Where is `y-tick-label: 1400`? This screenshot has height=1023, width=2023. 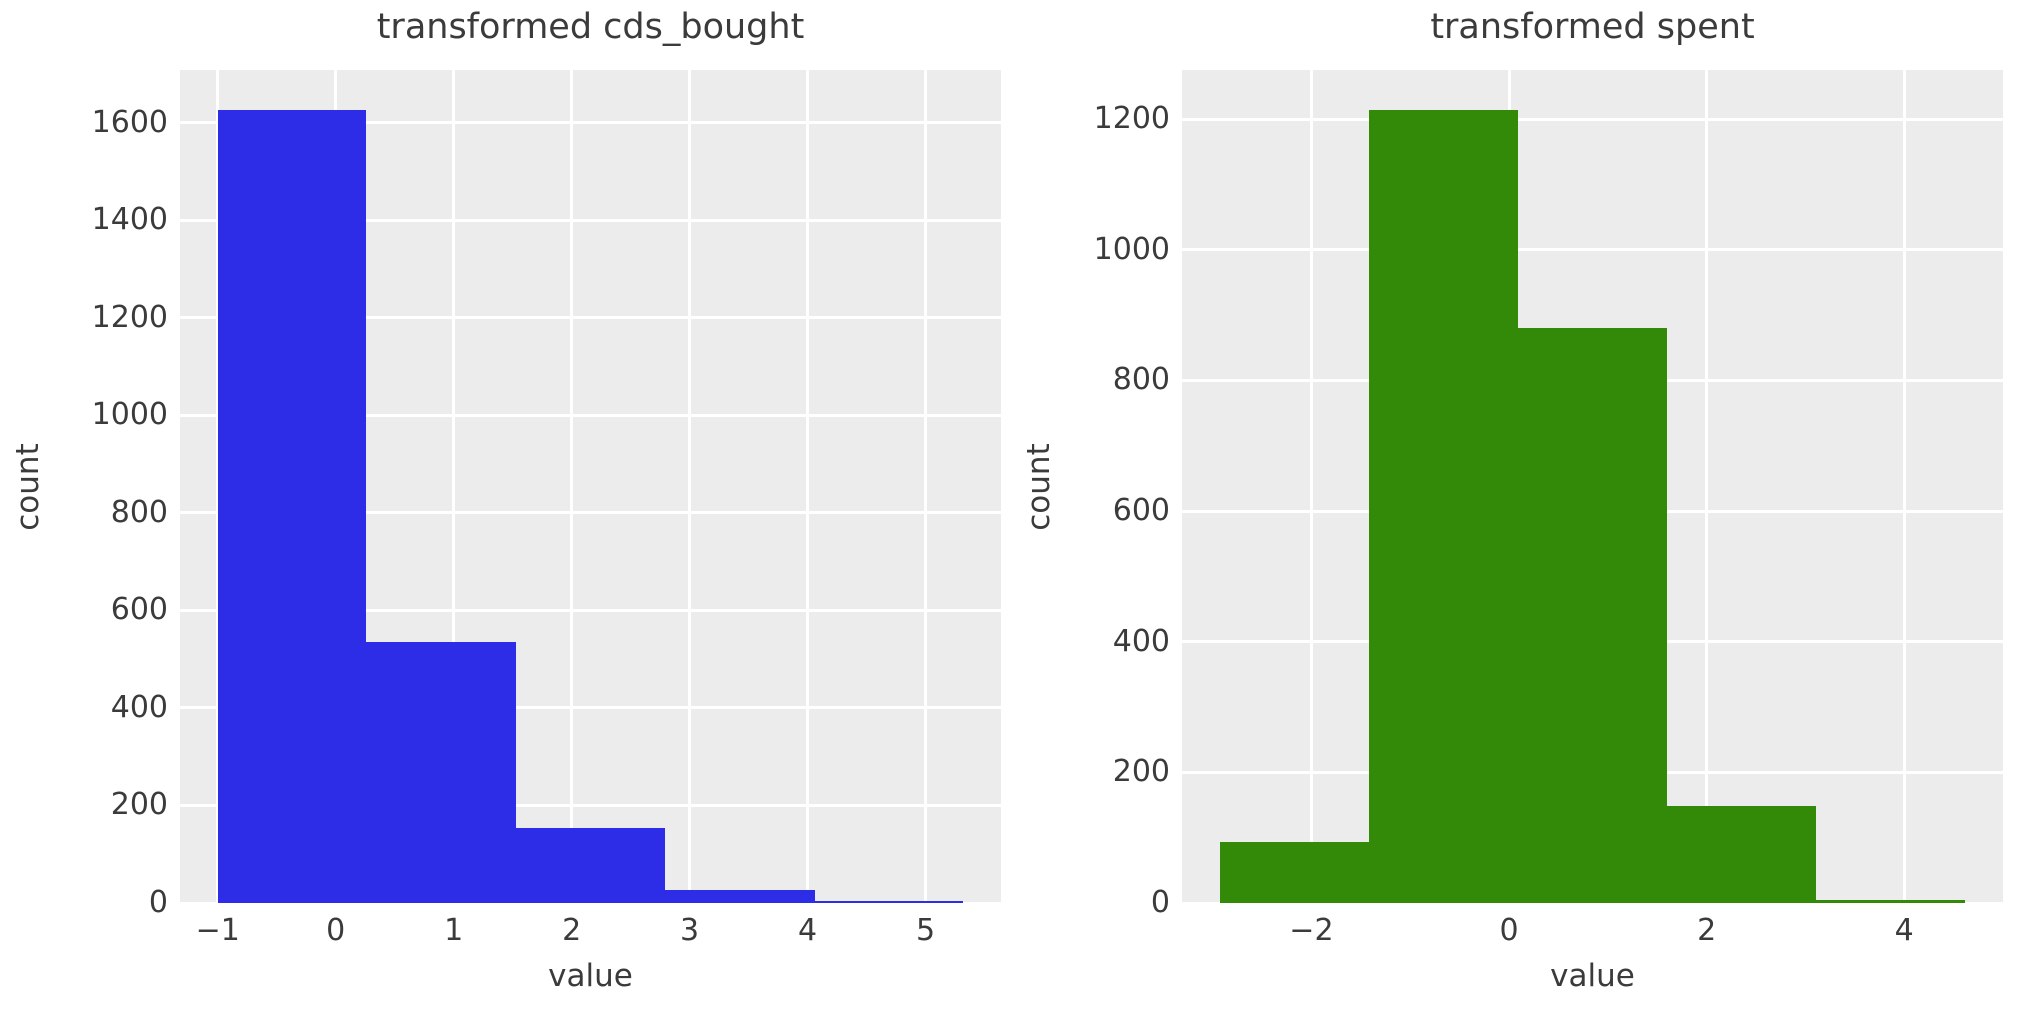
y-tick-label: 1400 is located at coordinates (129, 220).